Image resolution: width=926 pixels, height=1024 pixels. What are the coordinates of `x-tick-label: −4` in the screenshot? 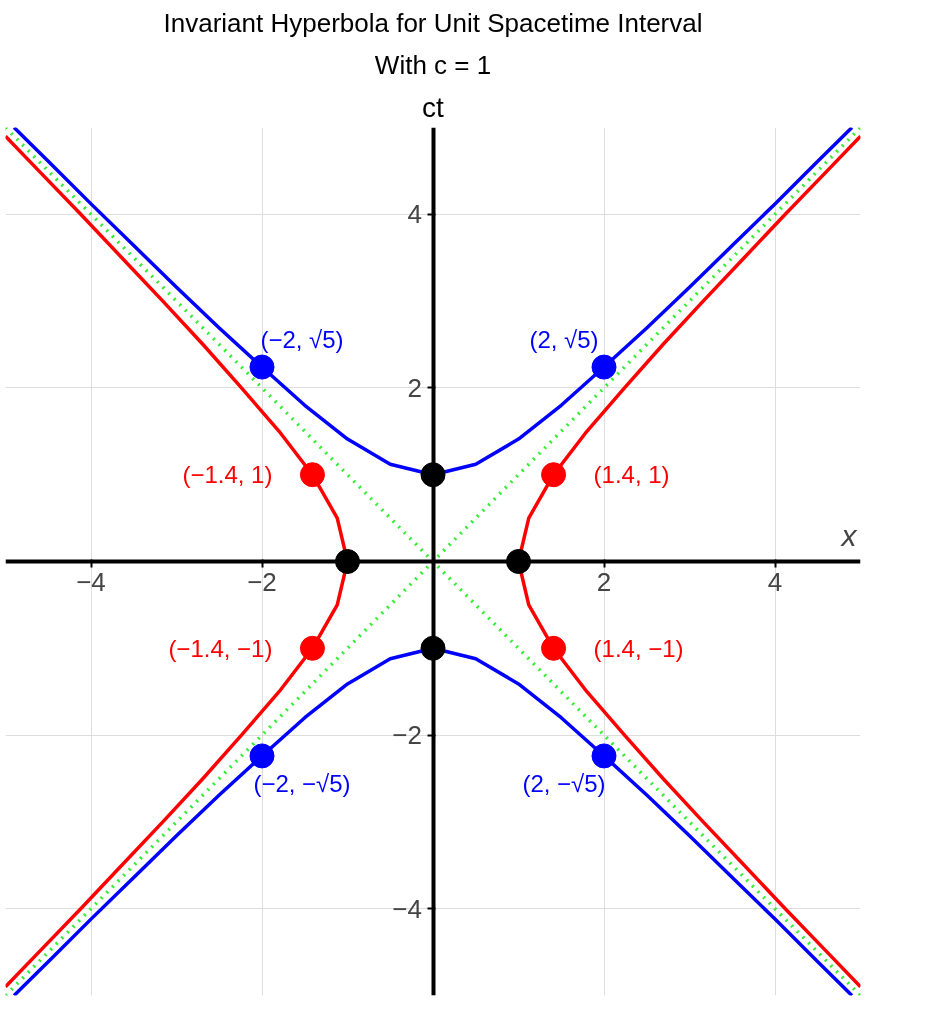 It's located at (91, 581).